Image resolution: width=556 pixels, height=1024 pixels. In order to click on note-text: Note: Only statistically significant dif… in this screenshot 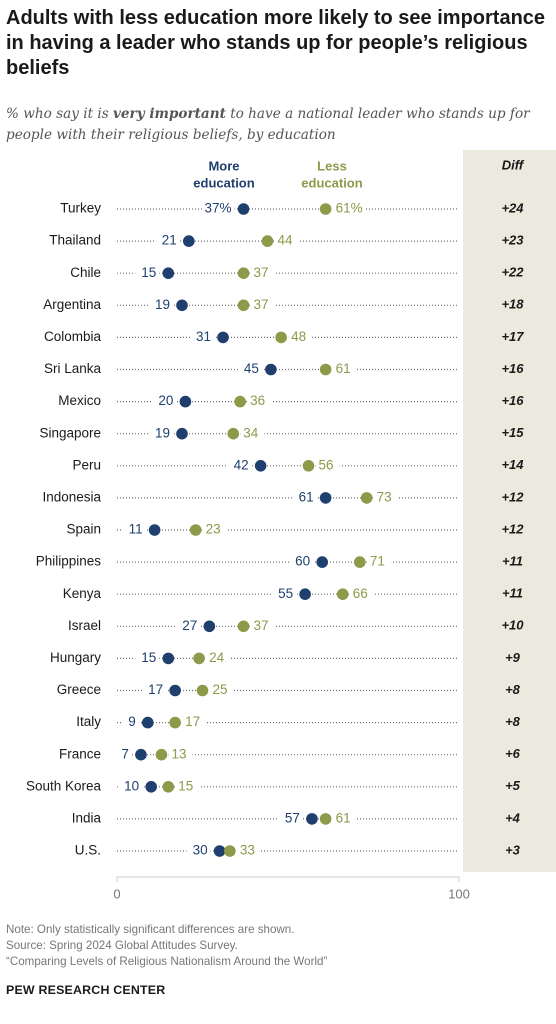, I will do `click(150, 929)`.